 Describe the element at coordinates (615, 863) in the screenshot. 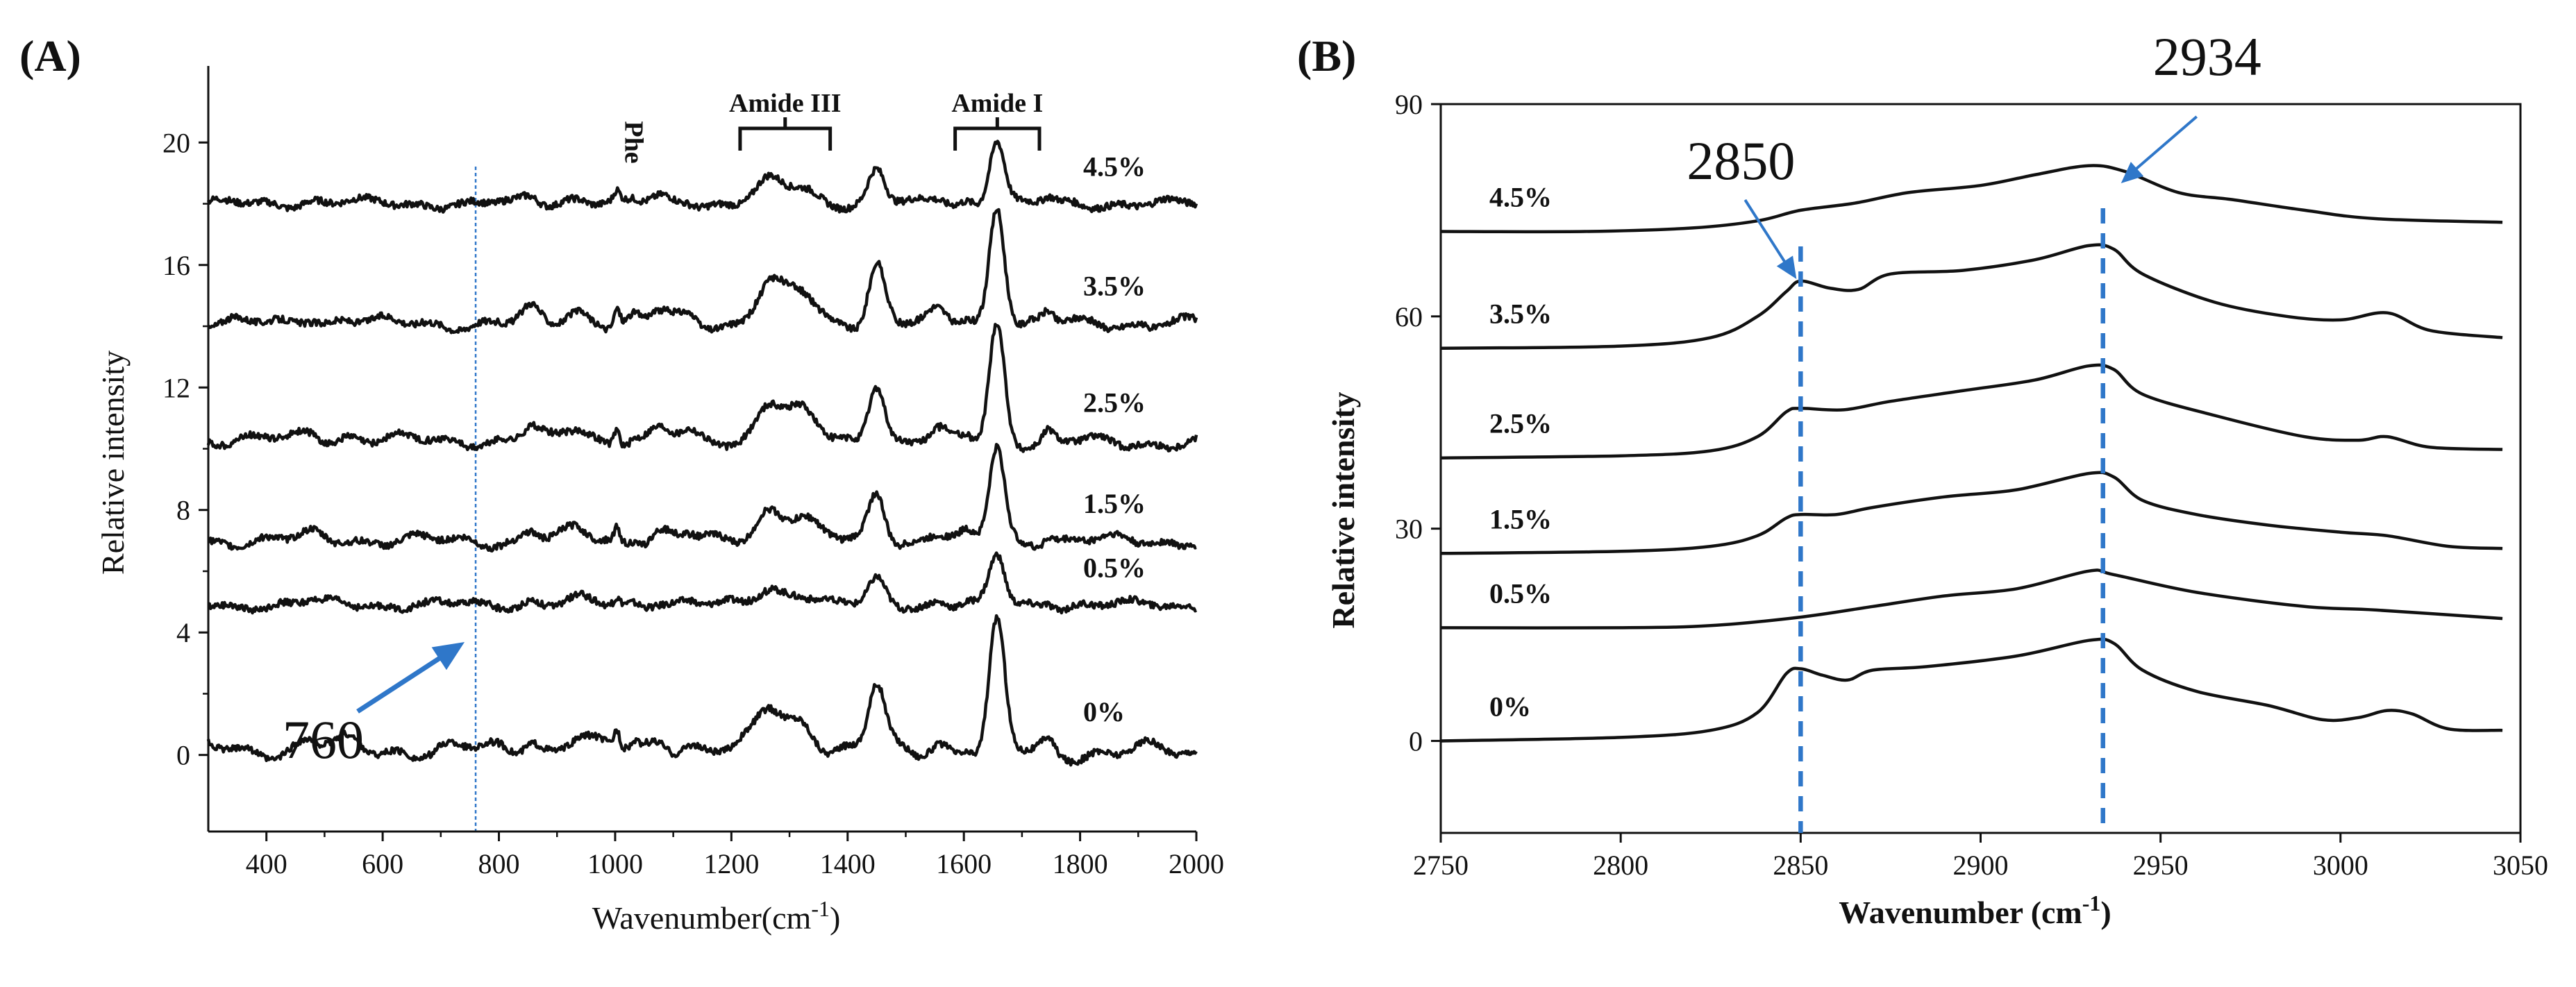

I see `x-tick-label: 1000` at that location.